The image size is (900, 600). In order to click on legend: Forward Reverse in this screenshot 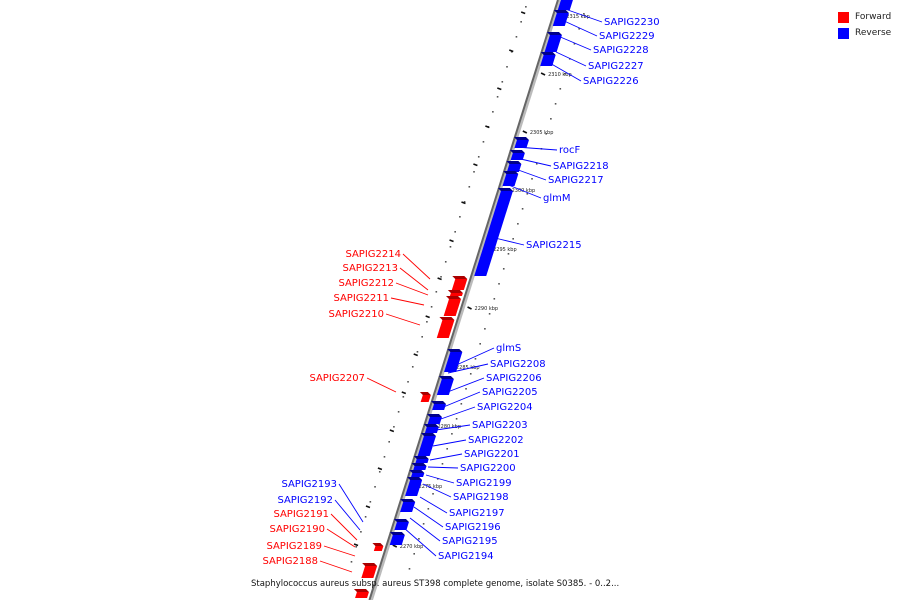, I will do `click(864, 25)`.